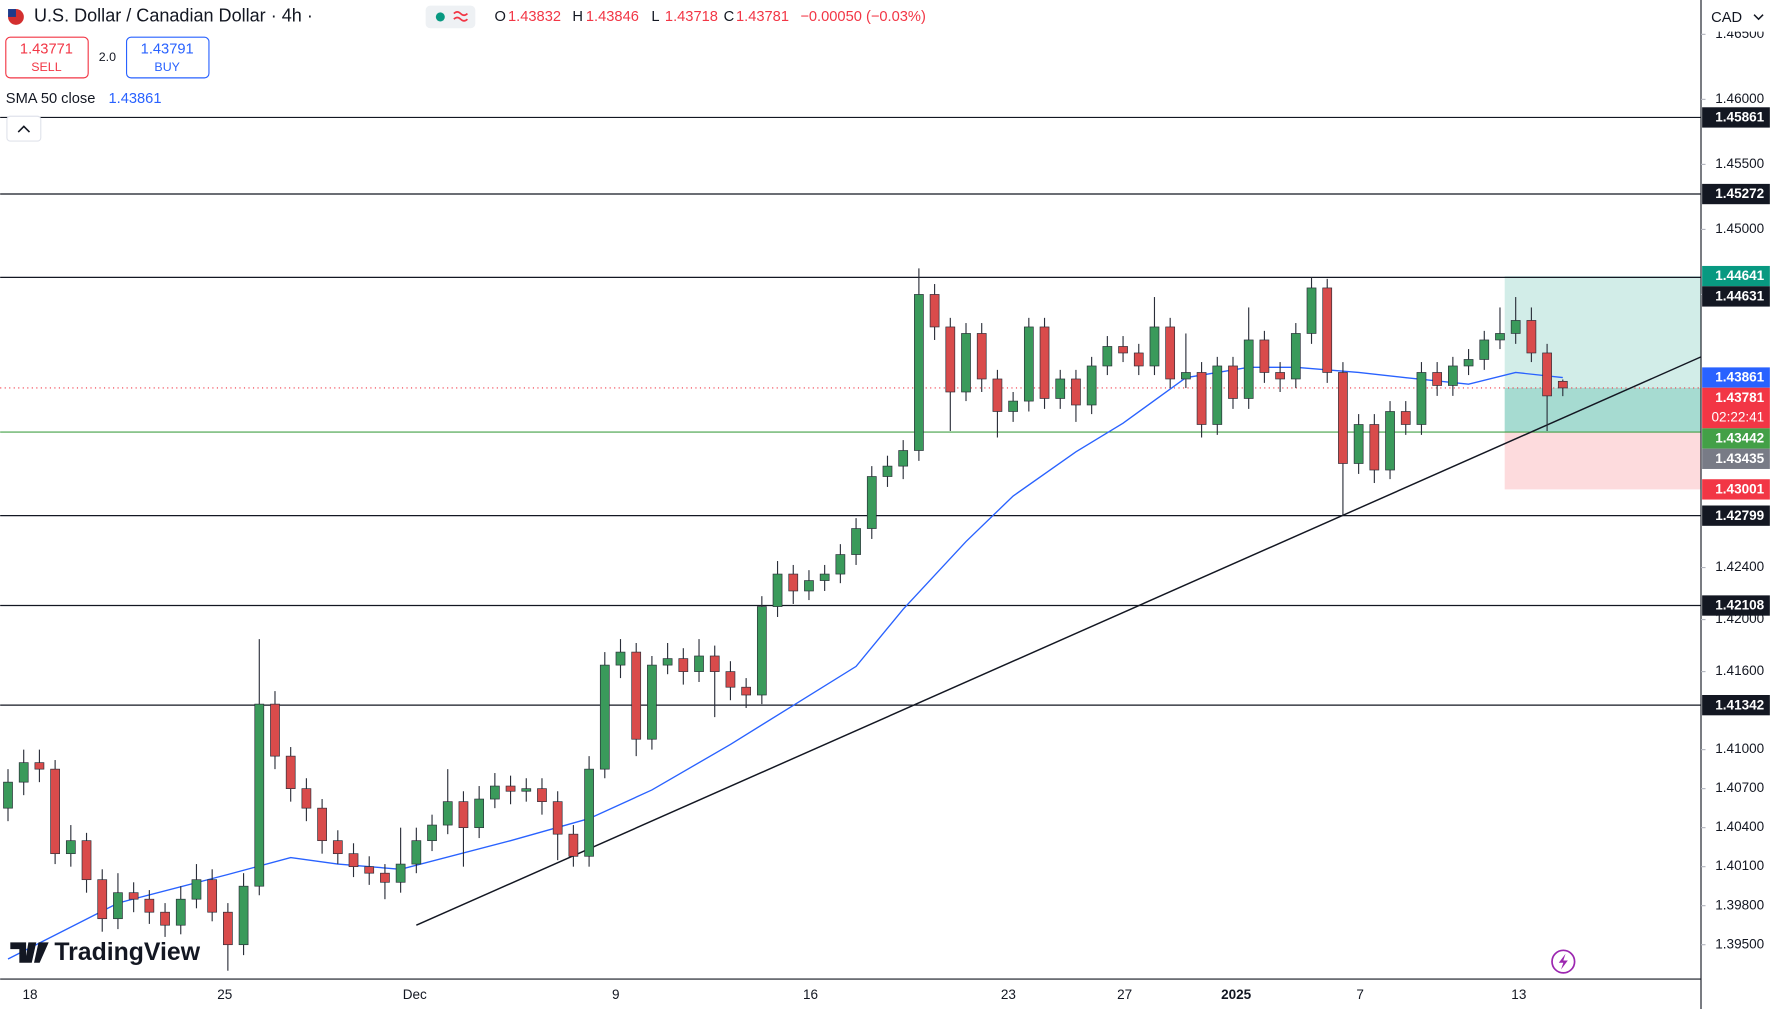 The height and width of the screenshot is (1009, 1770). Describe the element at coordinates (1739, 438) in the screenshot. I see `price-label: 1.43442` at that location.